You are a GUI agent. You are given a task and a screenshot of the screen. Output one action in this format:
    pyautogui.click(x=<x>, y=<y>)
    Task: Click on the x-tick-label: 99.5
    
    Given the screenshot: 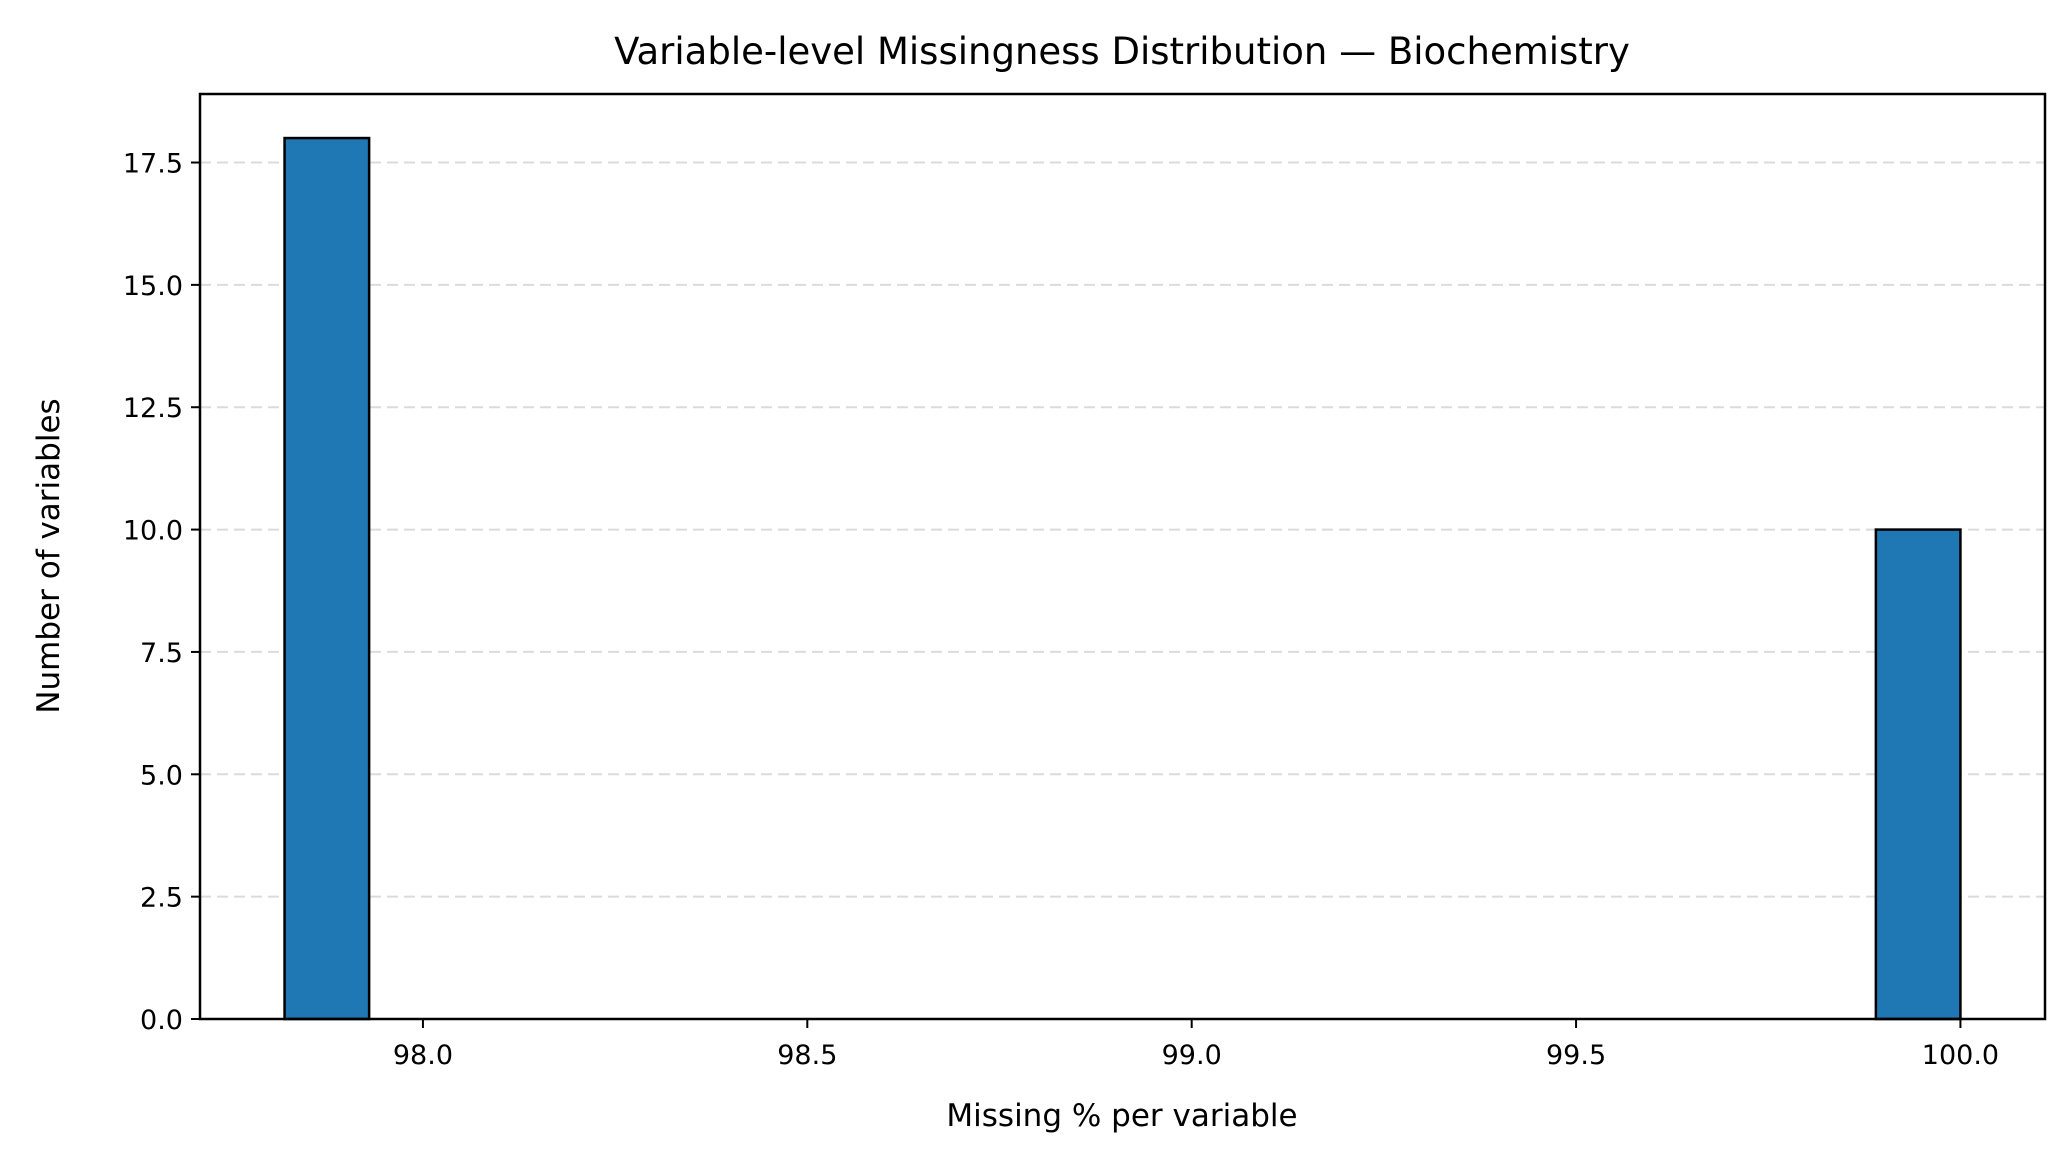 What is the action you would take?
    pyautogui.click(x=1576, y=1055)
    